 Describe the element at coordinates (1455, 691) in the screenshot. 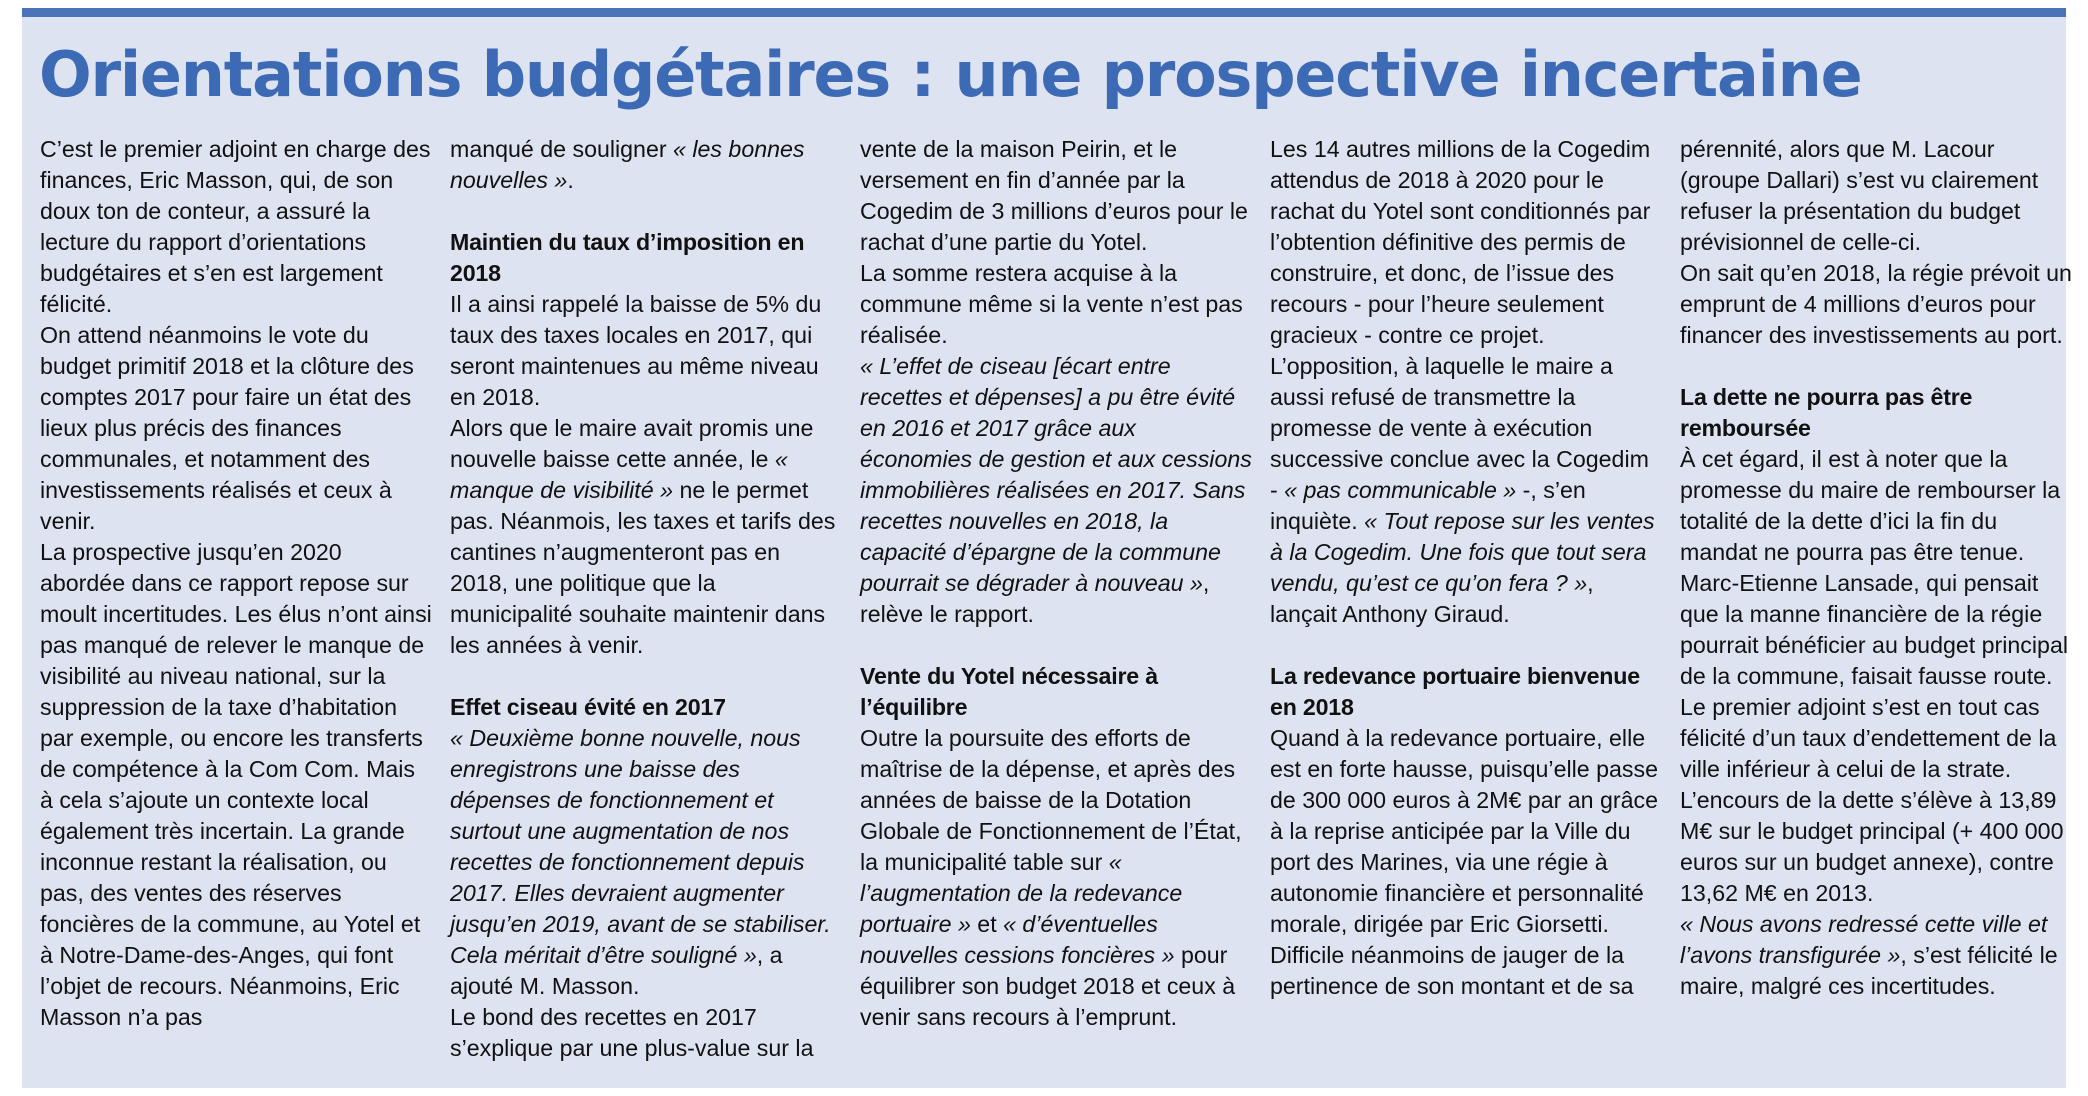

I see `subheading: La redevance portuaire bienvenue en 2018` at that location.